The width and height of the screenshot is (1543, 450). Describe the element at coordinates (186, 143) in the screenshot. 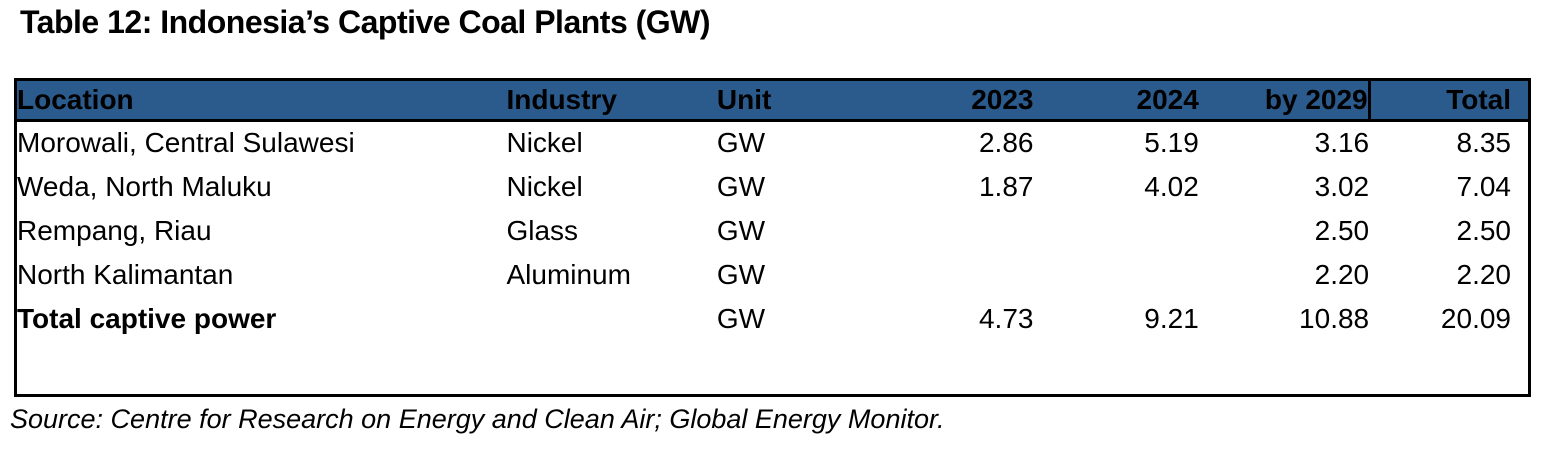

I see `cell-location: Morowali, Central Sulawesi` at that location.